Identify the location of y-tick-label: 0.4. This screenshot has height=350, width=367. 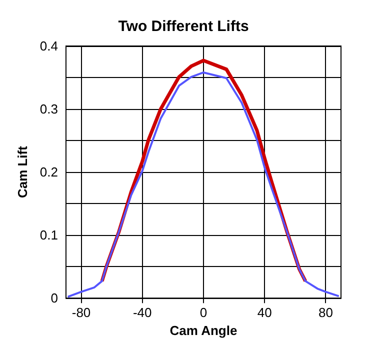
(49, 46).